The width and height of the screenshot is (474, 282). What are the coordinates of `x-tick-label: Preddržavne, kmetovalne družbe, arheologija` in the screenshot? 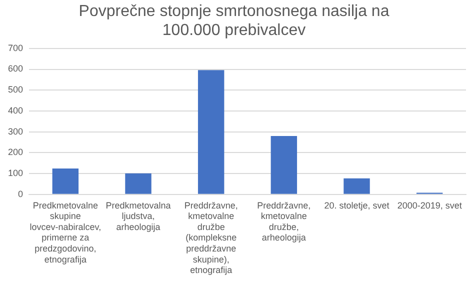 It's located at (284, 221).